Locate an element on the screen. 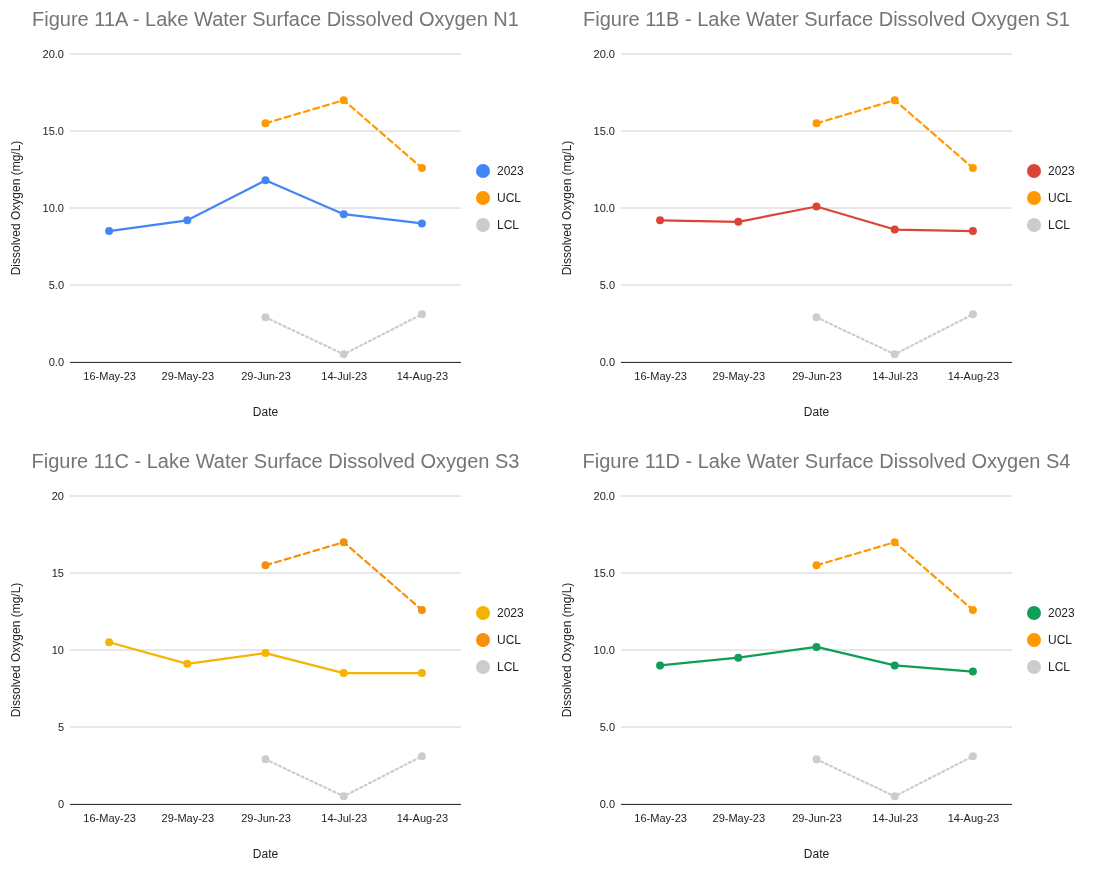  y-tick-label: 15 is located at coordinates (57, 573).